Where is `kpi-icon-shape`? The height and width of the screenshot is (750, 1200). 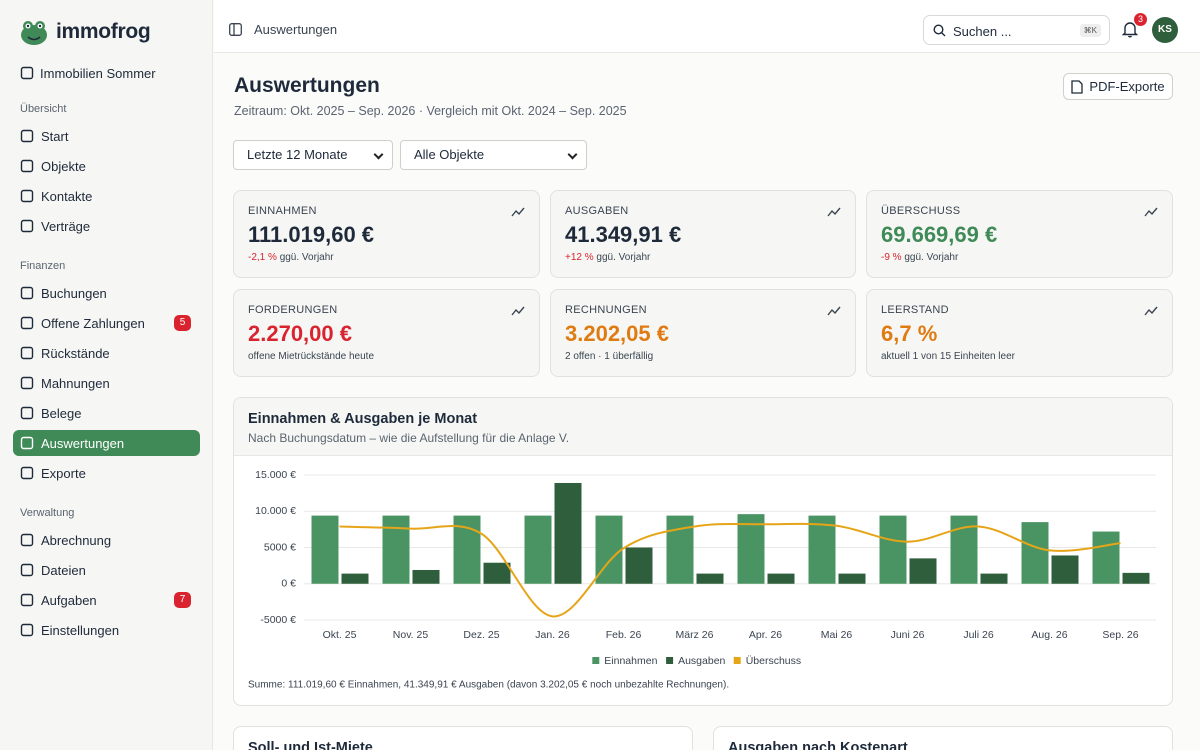 kpi-icon-shape is located at coordinates (1151, 212).